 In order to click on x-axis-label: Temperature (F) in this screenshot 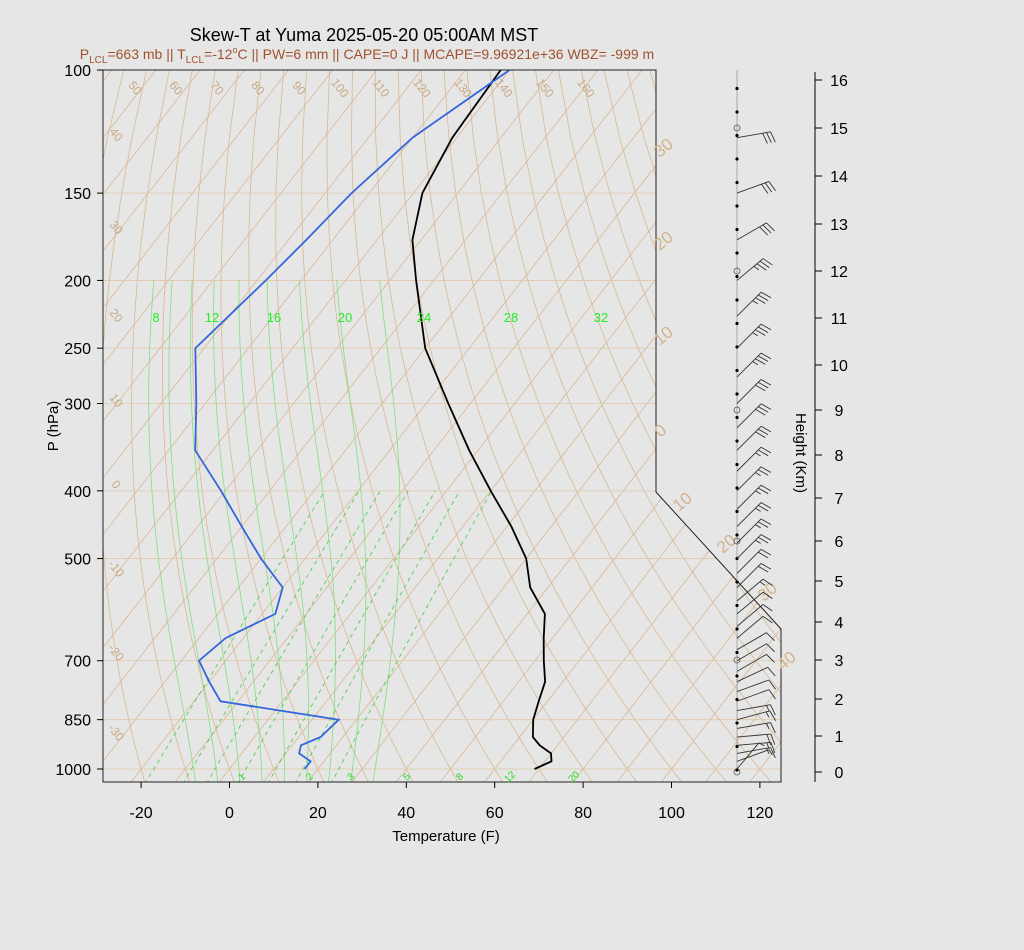, I will do `click(446, 836)`.